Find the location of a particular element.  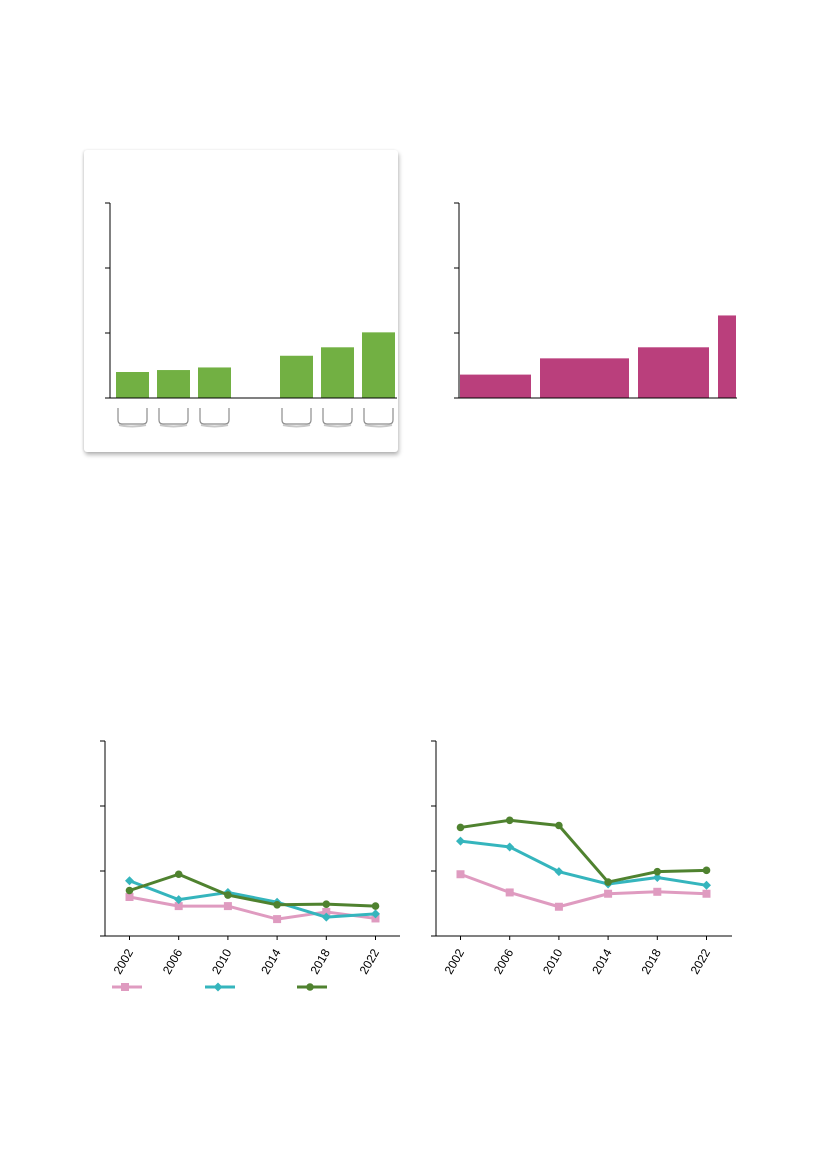

lines-left-series-1-line is located at coordinates (252, 899).